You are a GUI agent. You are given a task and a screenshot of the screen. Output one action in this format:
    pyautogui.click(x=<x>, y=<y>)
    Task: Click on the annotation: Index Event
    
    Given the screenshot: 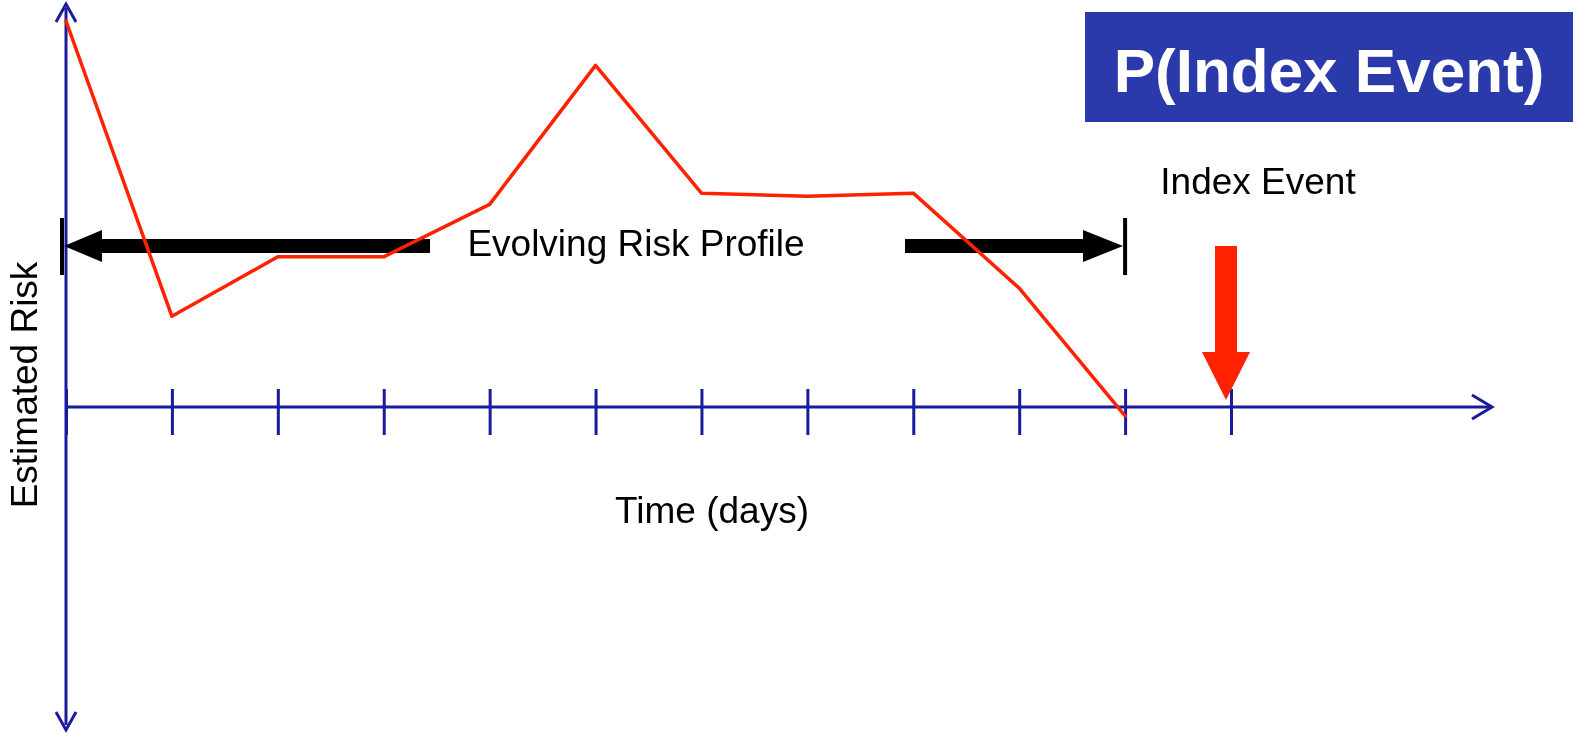 What is the action you would take?
    pyautogui.click(x=1258, y=181)
    